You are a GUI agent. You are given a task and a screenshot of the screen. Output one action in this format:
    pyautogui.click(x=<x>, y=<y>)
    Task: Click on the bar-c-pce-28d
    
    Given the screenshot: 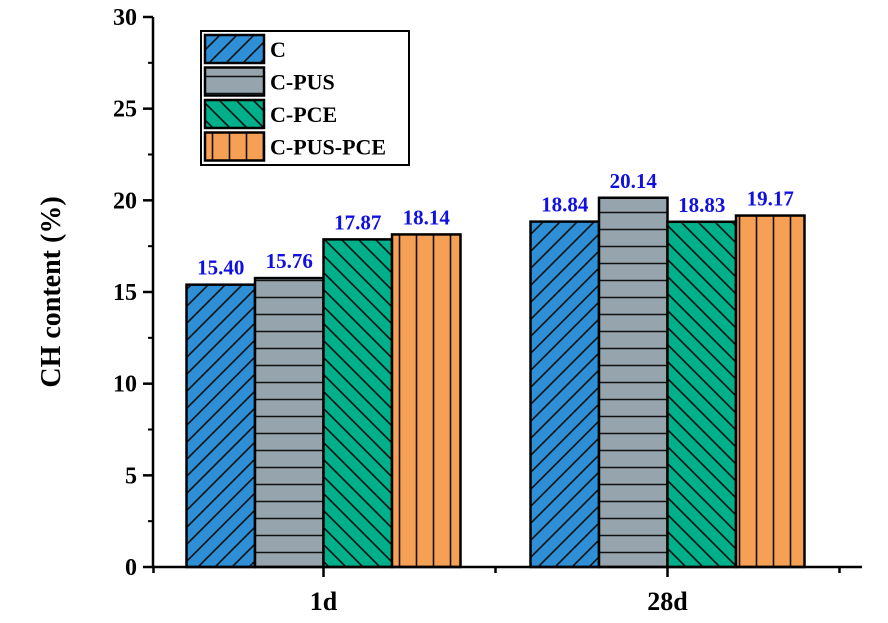 What is the action you would take?
    pyautogui.click(x=702, y=394)
    